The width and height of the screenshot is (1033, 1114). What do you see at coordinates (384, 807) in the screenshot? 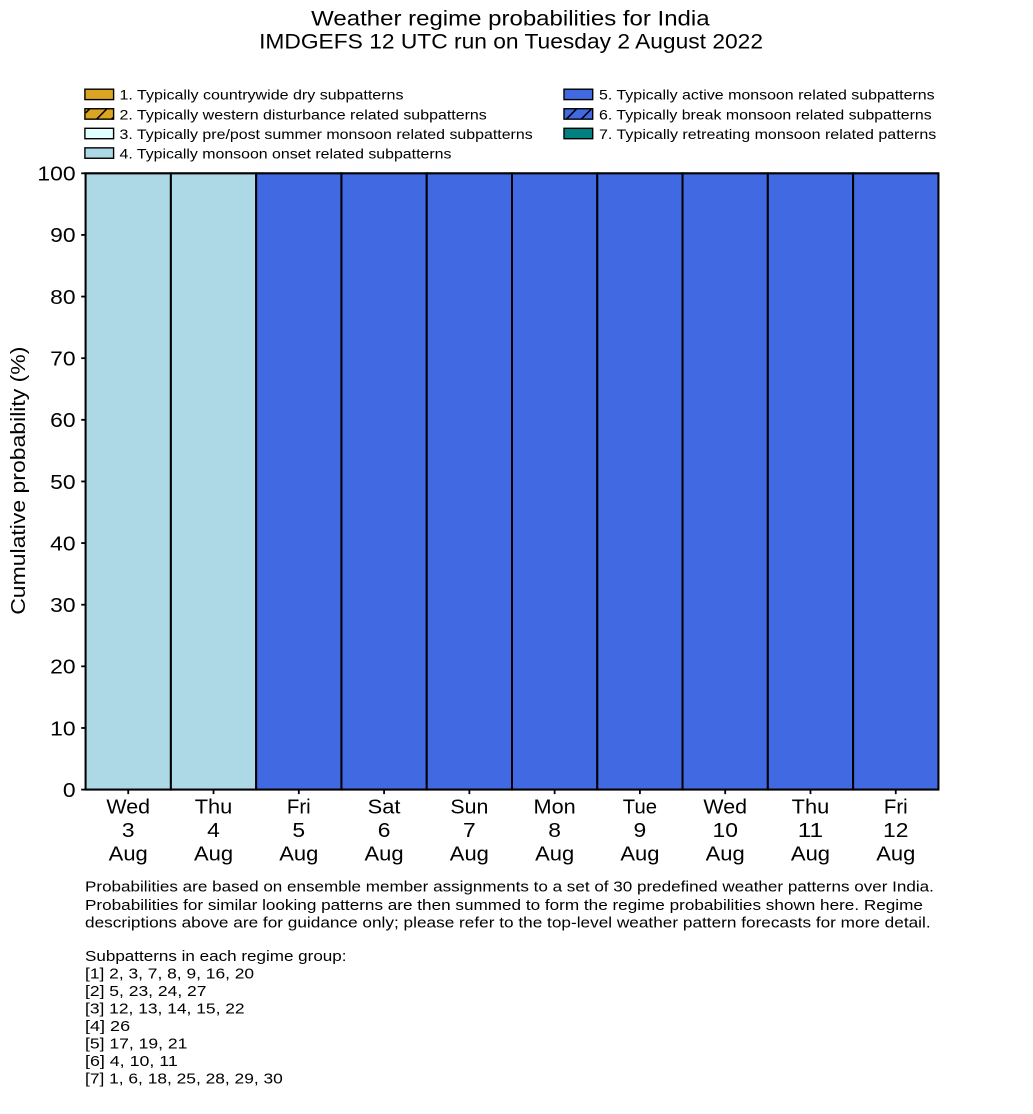
I see `svg-text: Sat` at bounding box center [384, 807].